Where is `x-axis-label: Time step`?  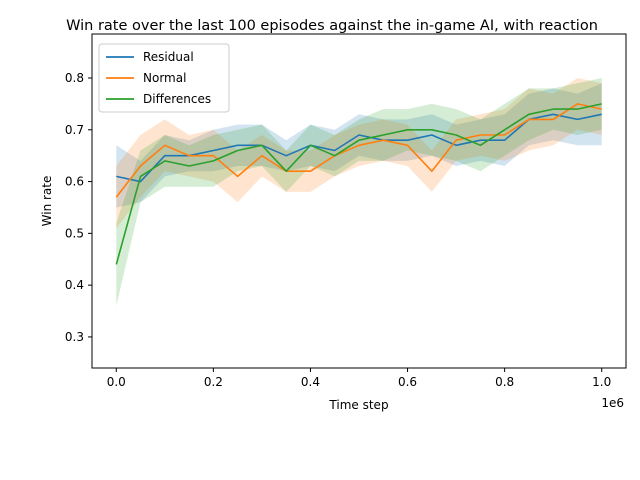
x-axis-label: Time step is located at coordinates (358, 405).